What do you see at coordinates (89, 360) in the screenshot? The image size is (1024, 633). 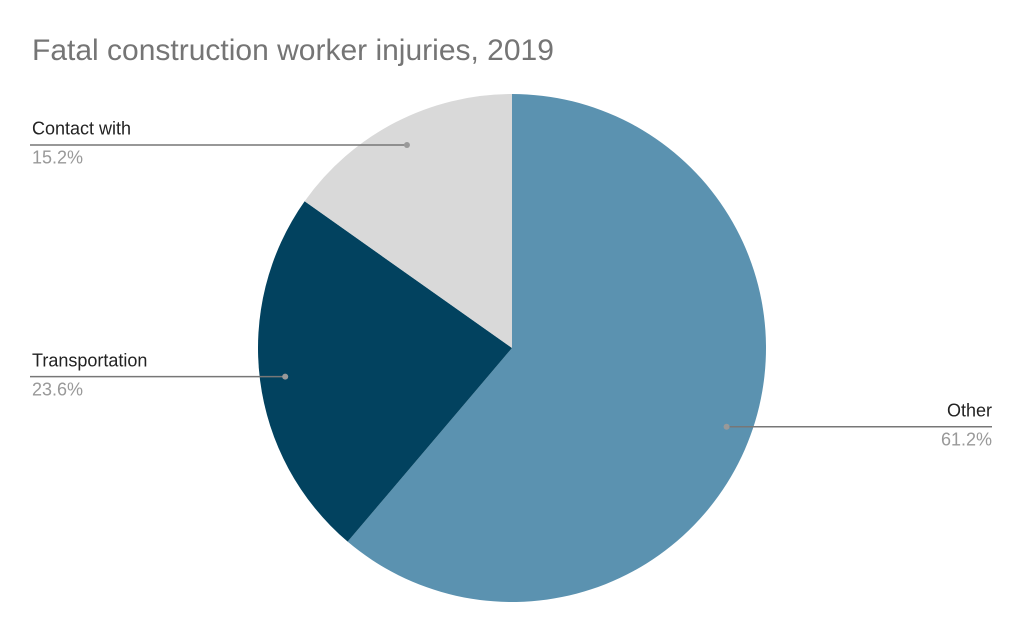 I see `slice-label: Transportation` at bounding box center [89, 360].